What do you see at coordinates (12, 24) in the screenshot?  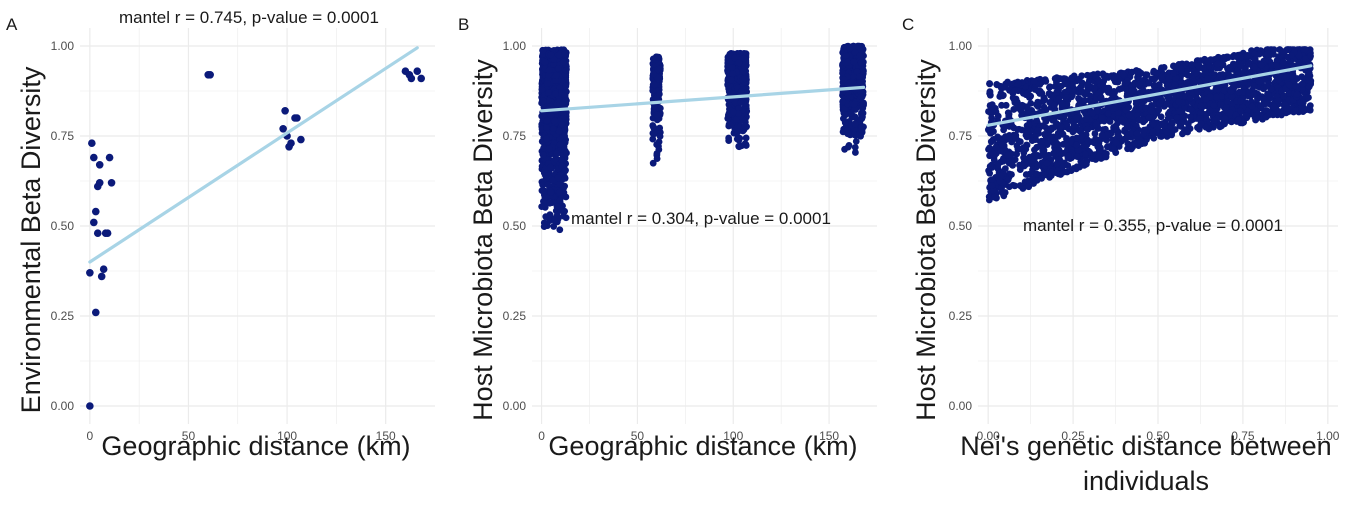 I see `panel-tag: A` at bounding box center [12, 24].